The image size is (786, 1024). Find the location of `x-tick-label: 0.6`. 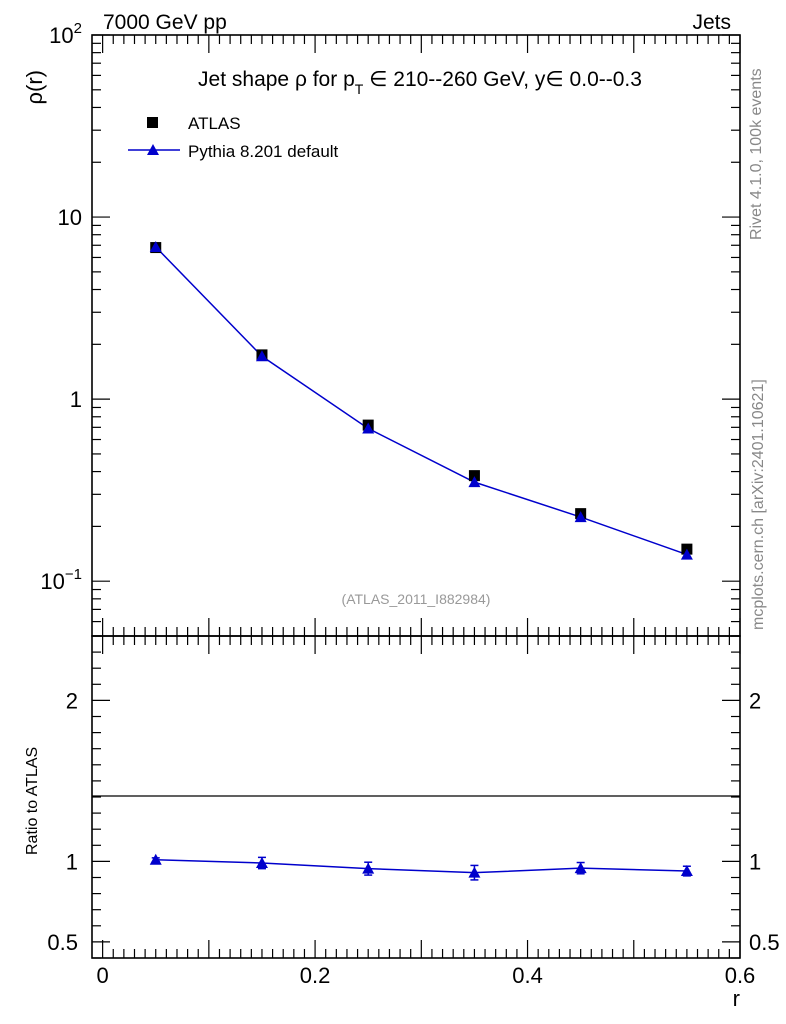

x-tick-label: 0.6 is located at coordinates (740, 975).